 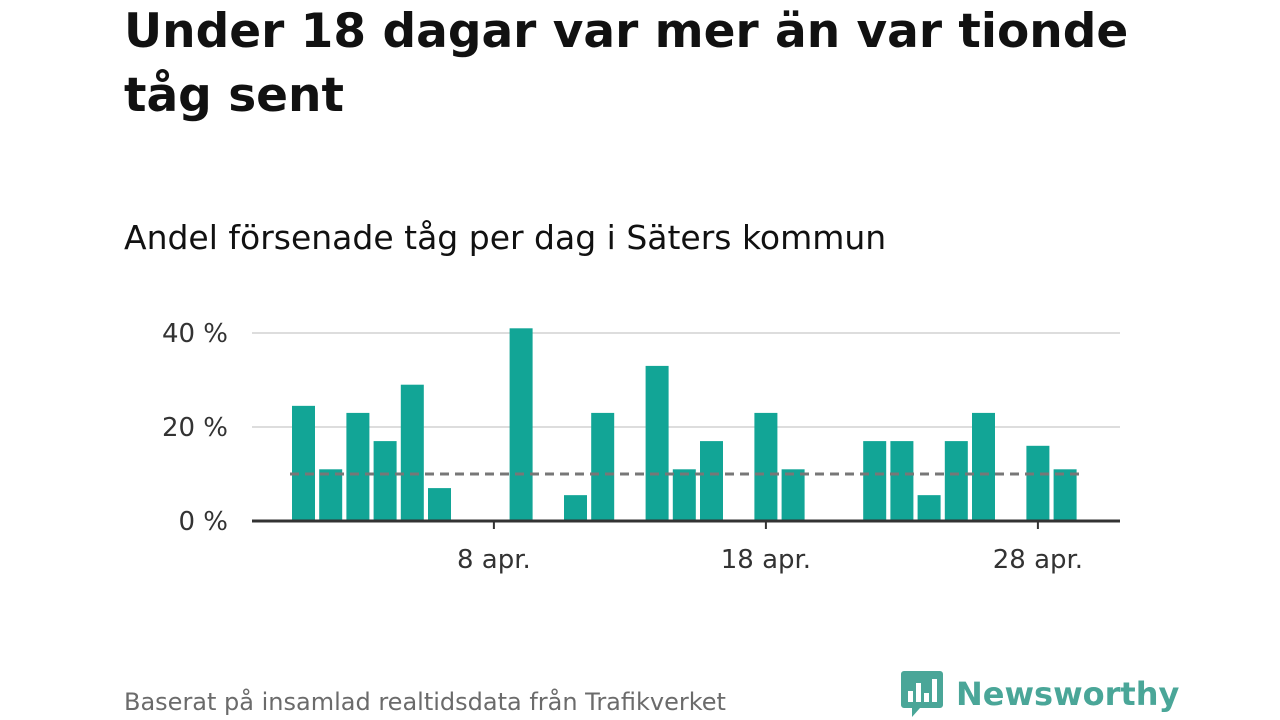 What do you see at coordinates (195, 334) in the screenshot?
I see `y-tick-label: 40 %` at bounding box center [195, 334].